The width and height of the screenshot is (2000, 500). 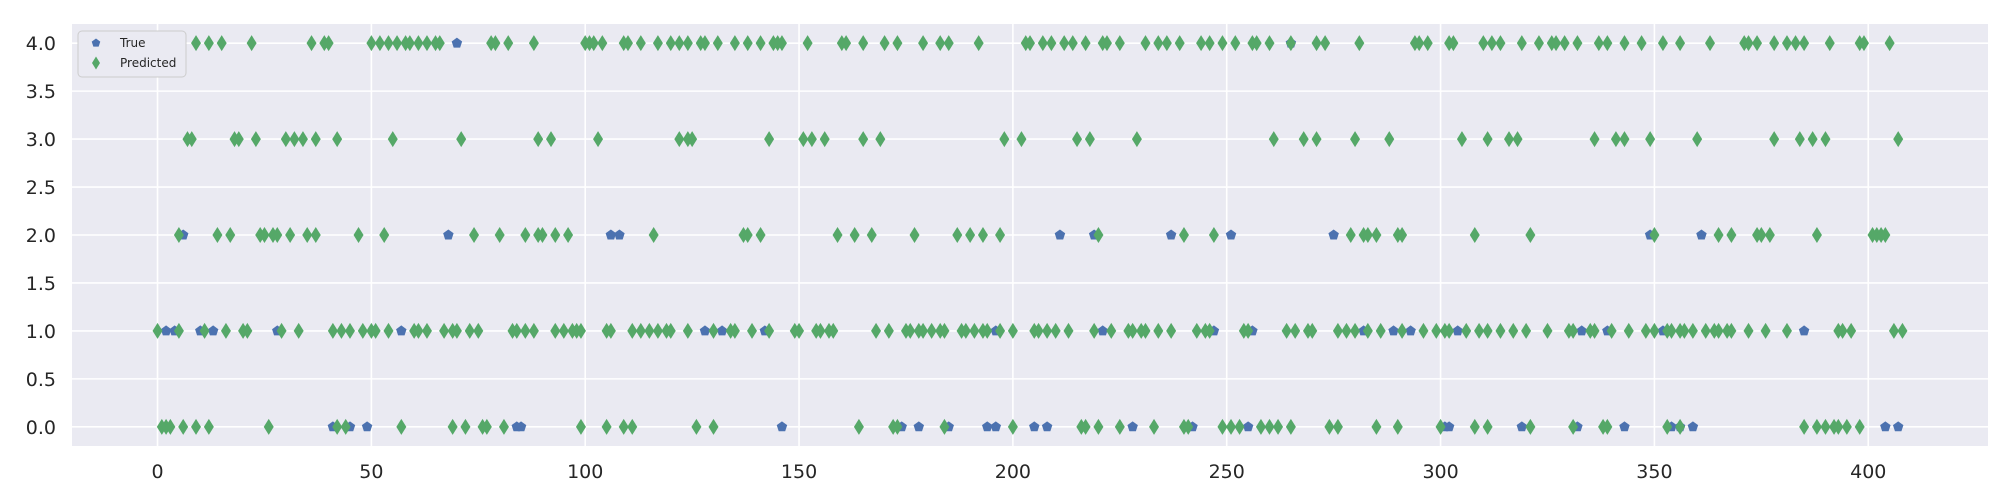 What do you see at coordinates (41, 284) in the screenshot?
I see `y-tick-label: 1.5` at bounding box center [41, 284].